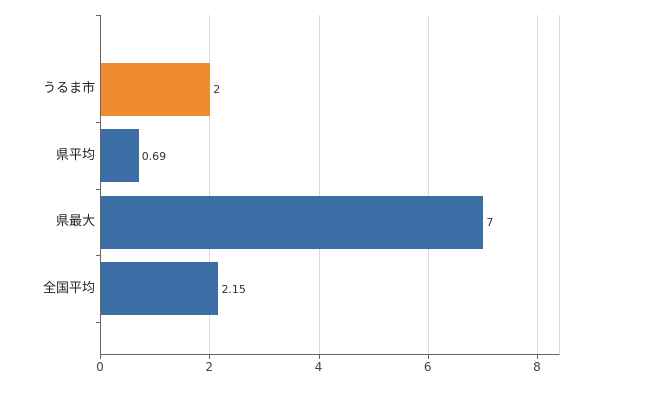  I want to click on category-label: うるま市, so click(68, 88).